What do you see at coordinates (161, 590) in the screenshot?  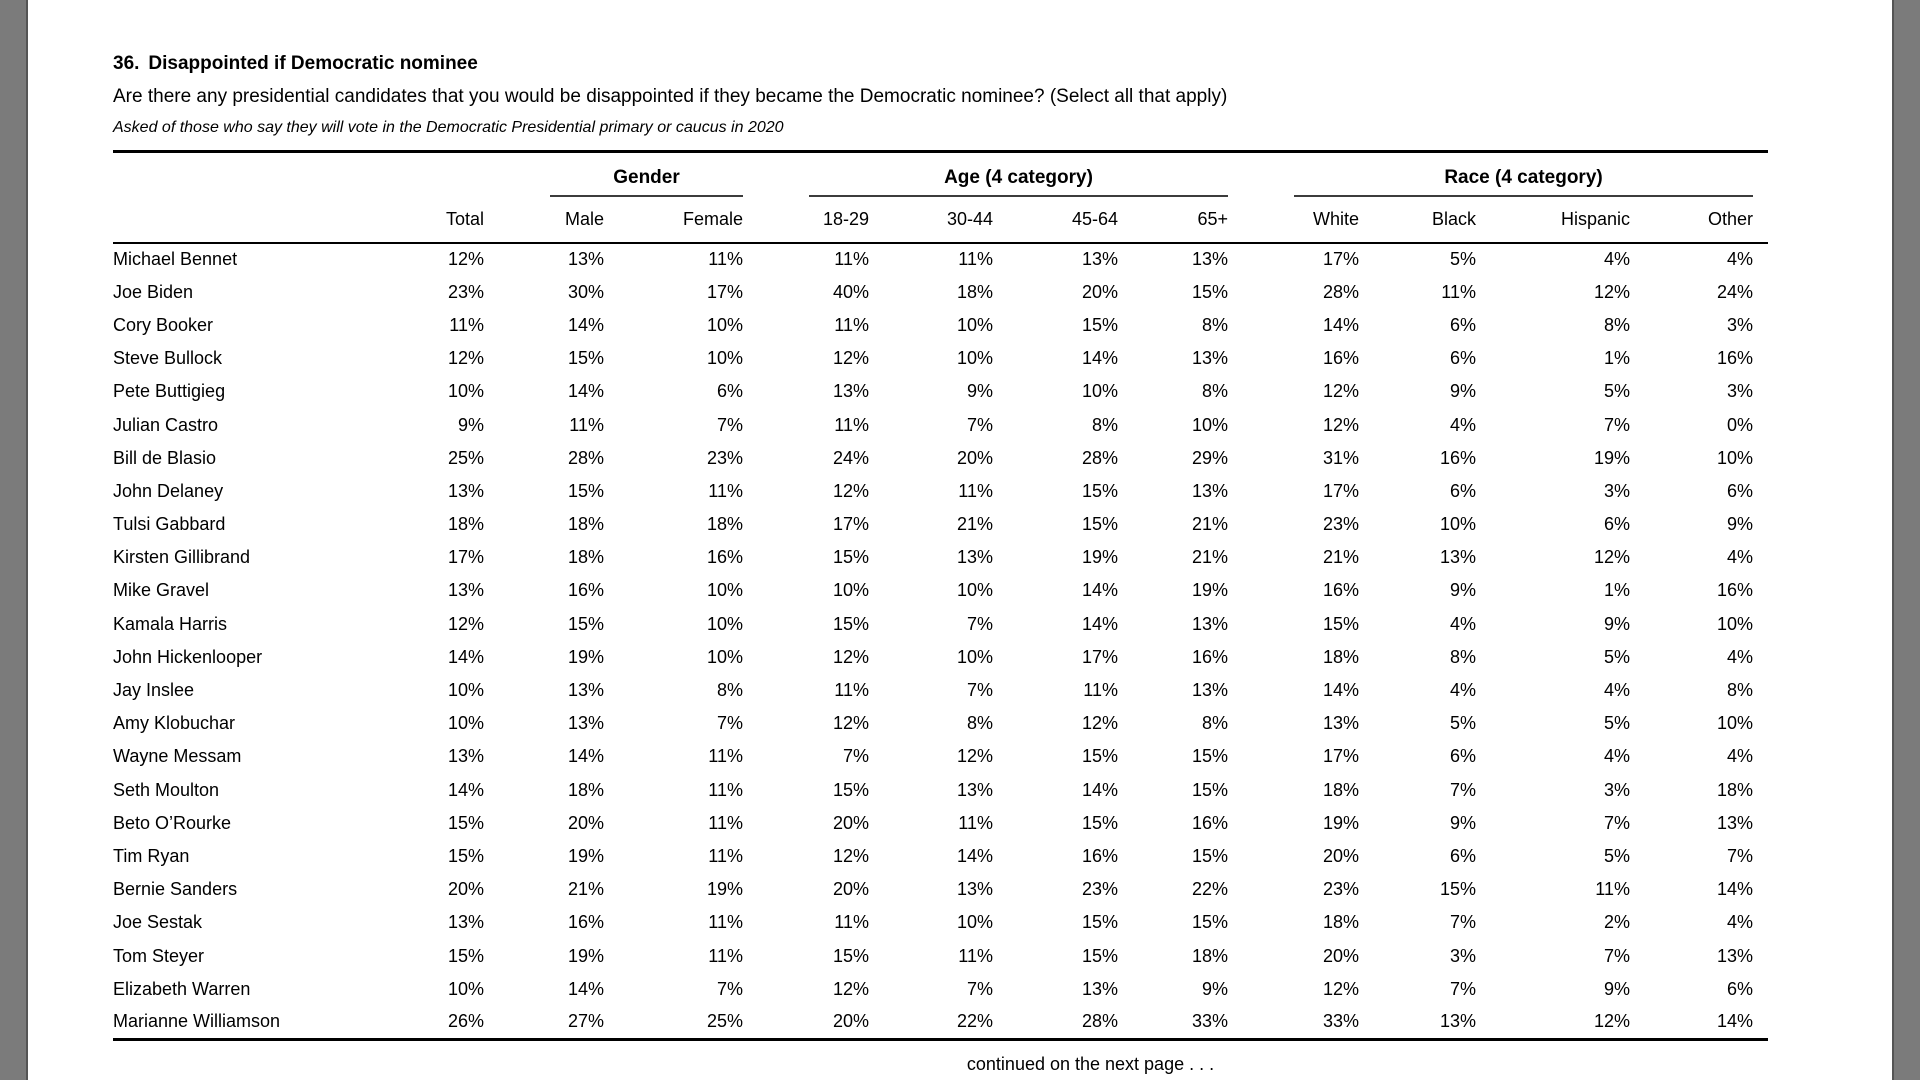 I see `candidate-name: Mike Gravel` at bounding box center [161, 590].